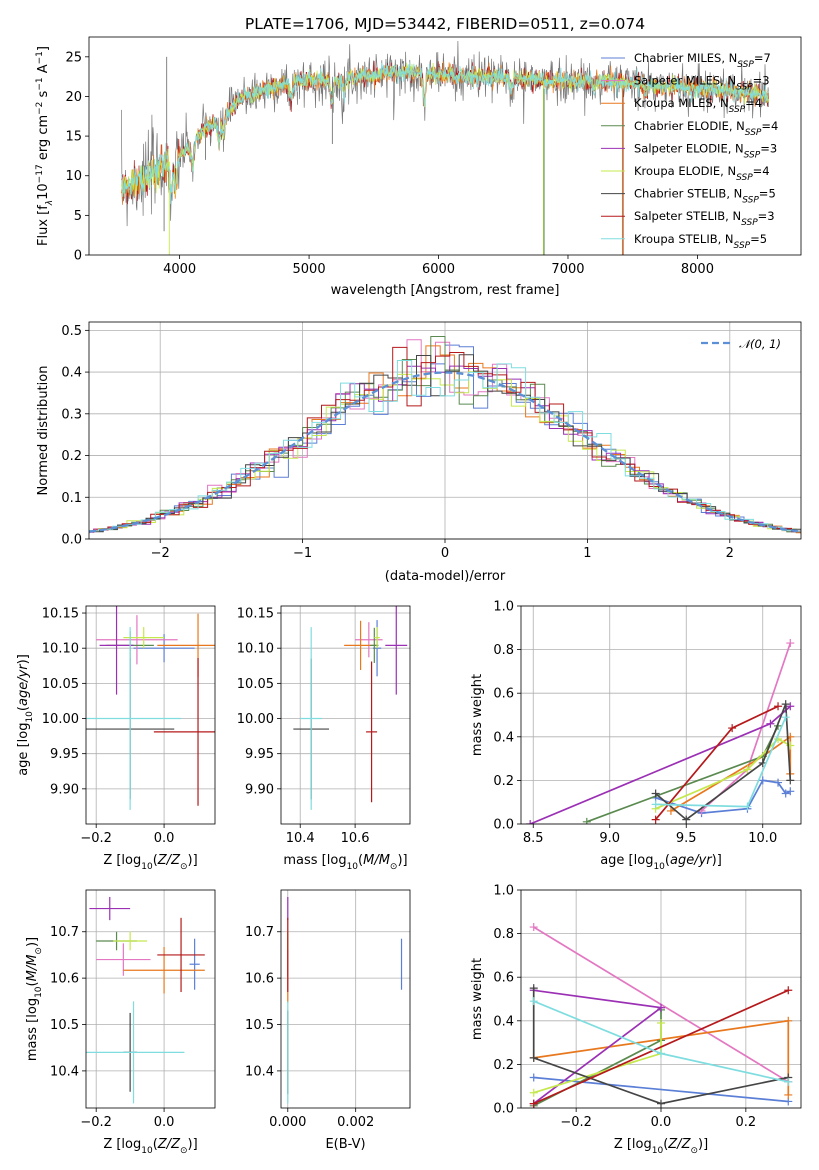 Image resolution: width=819 pixels, height=1170 pixels. I want to click on x-tick-label: 7000, so click(567, 269).